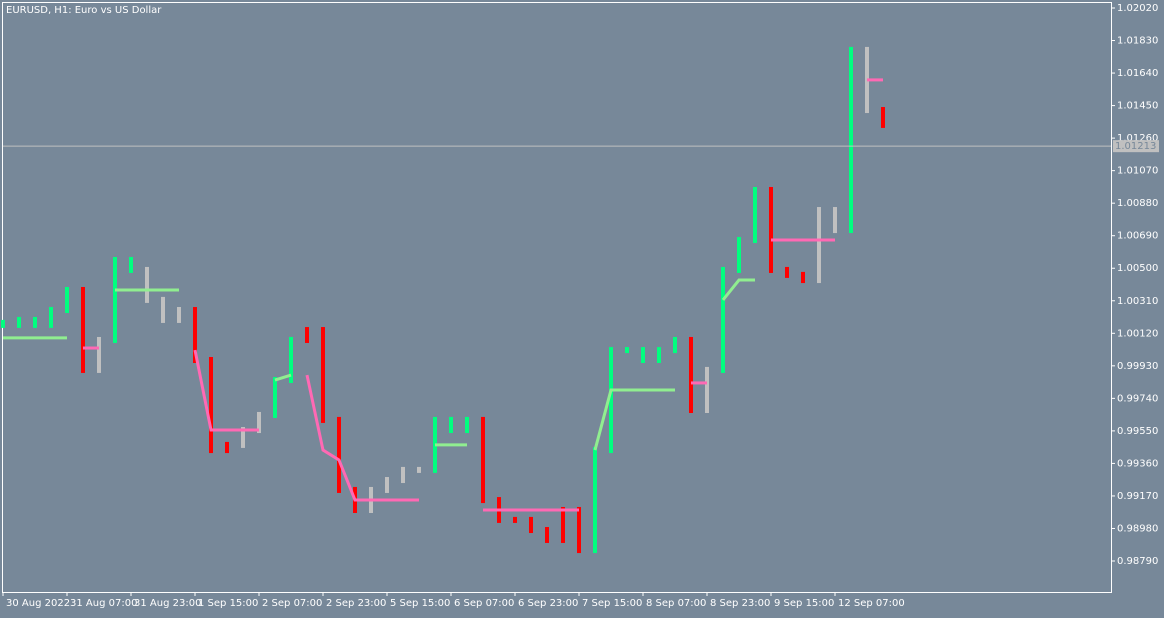 The width and height of the screenshot is (1164, 618). Describe the element at coordinates (1137, 398) in the screenshot. I see `y-tick-label: 0.99740` at that location.